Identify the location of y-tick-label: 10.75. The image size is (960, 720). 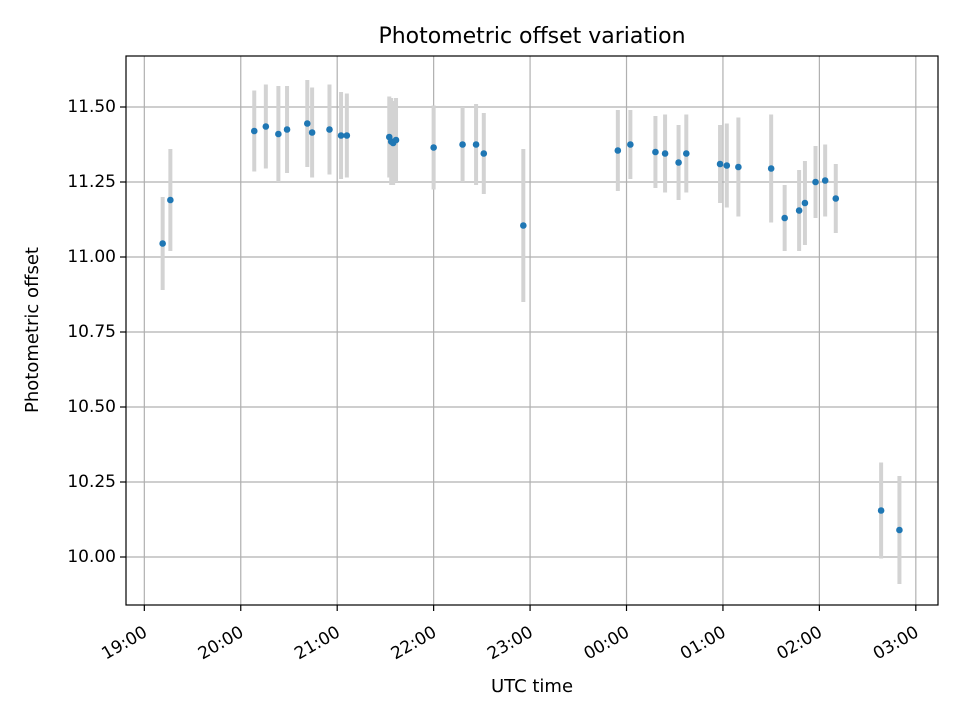
(91, 332).